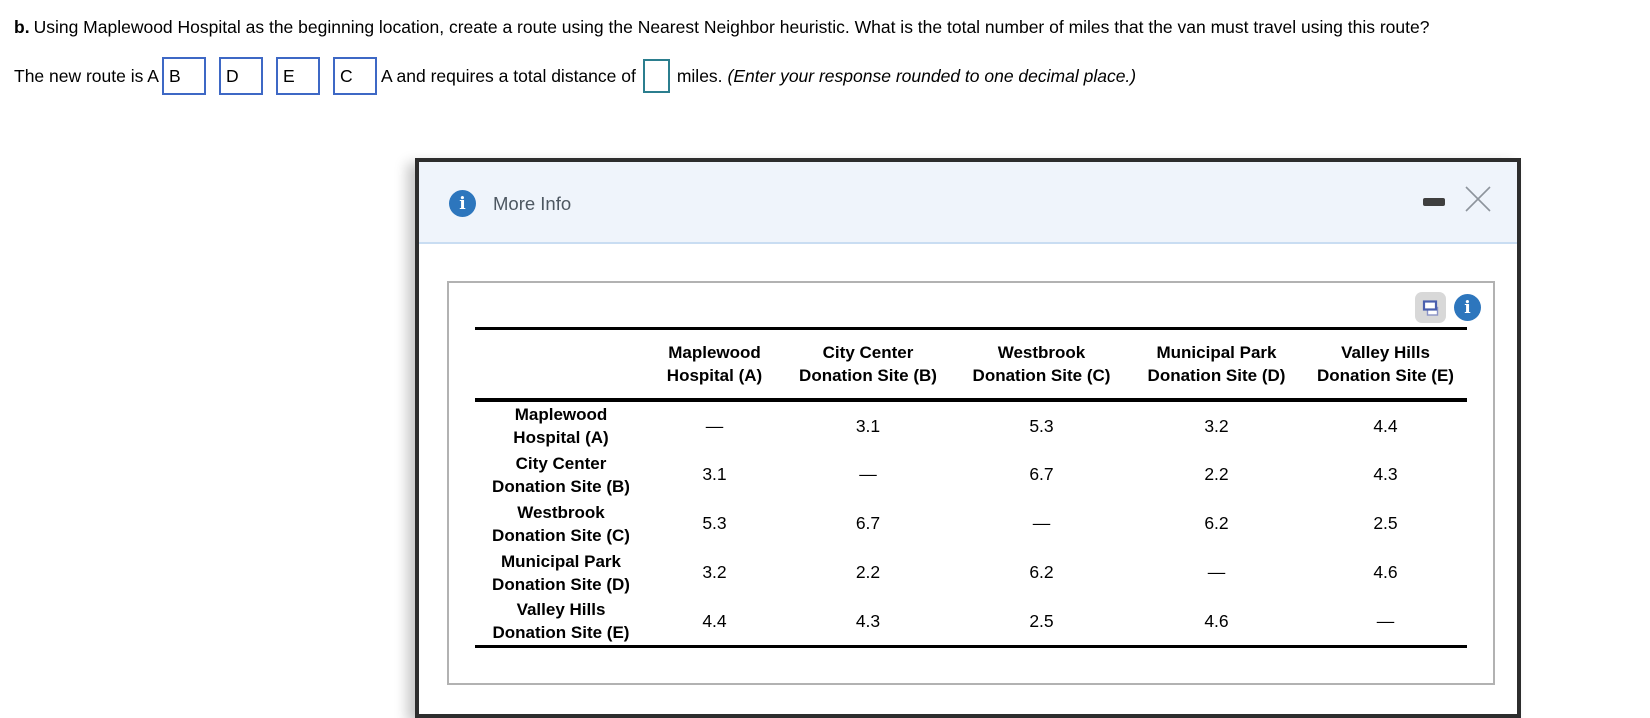 This screenshot has height=718, width=1650. Describe the element at coordinates (532, 203) in the screenshot. I see `dialog-title: More Info` at that location.